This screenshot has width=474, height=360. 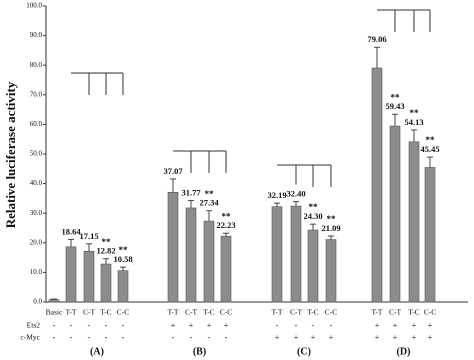 What do you see at coordinates (304, 351) in the screenshot?
I see `group-label: (C)` at bounding box center [304, 351].